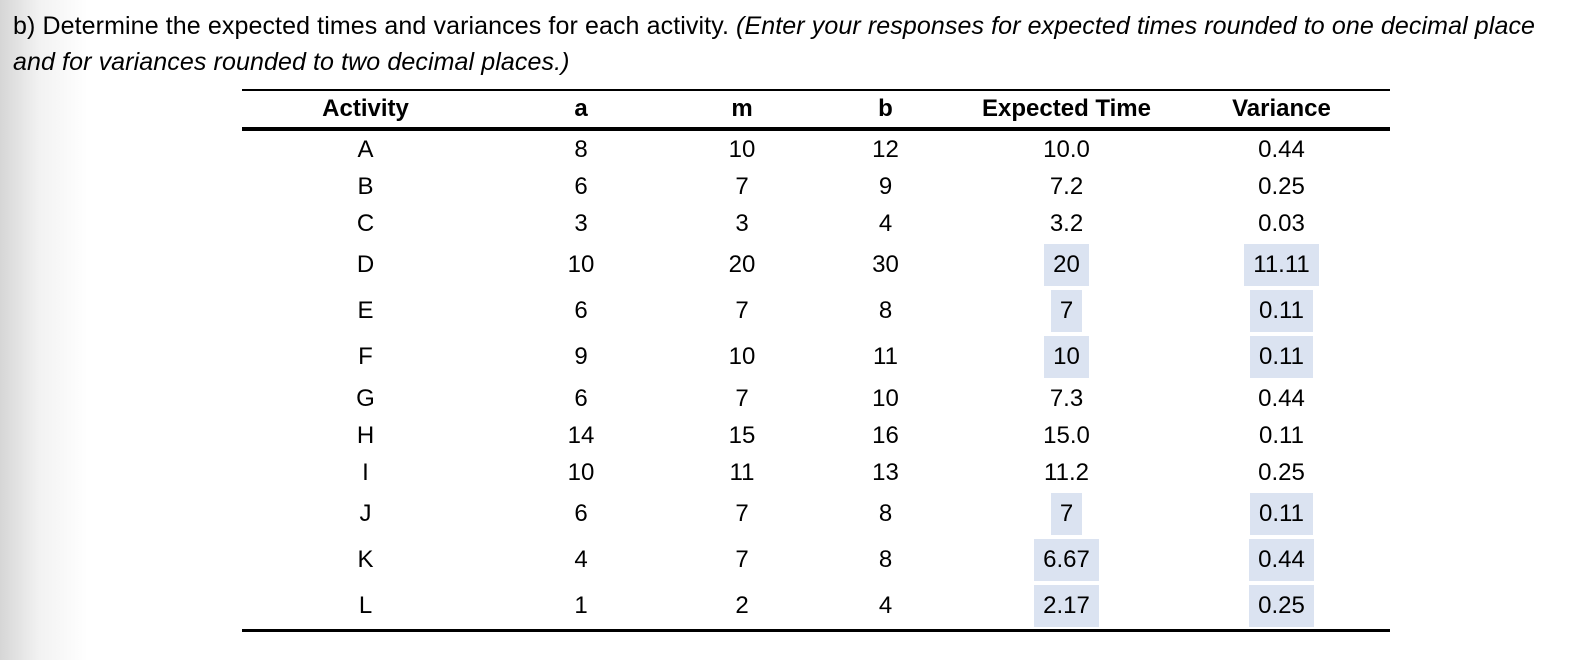 This screenshot has height=660, width=1584. Describe the element at coordinates (816, 223) in the screenshot. I see `table-row: C 3 3 4 3.2 0.03` at that location.